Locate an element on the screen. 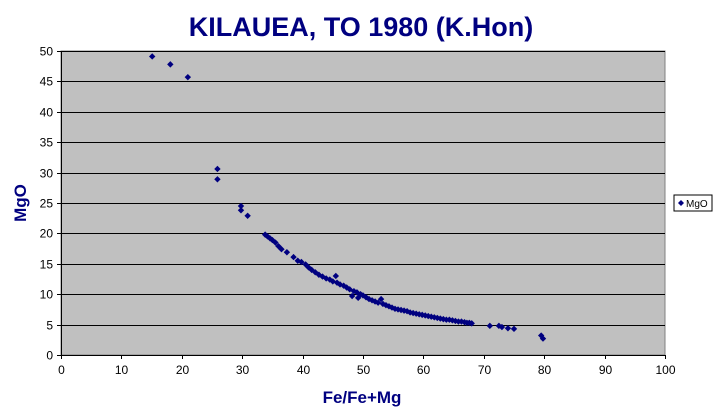  legend-marker is located at coordinates (681, 203).